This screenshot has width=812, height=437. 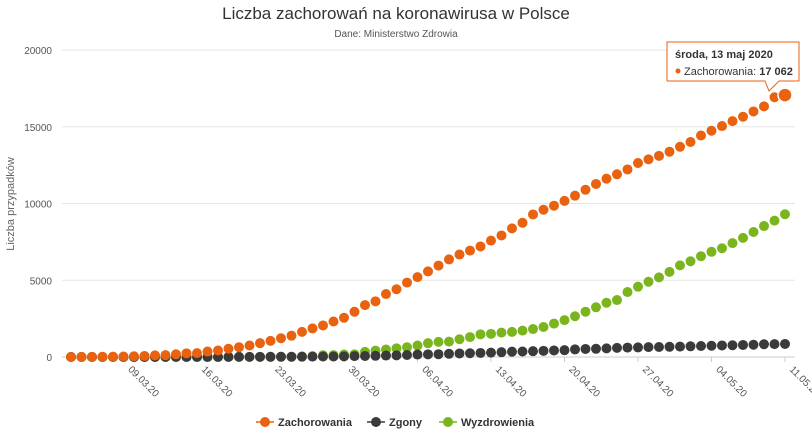 I want to click on legend-item-wyzdrowienia: Wyzdrowienia, so click(x=487, y=423).